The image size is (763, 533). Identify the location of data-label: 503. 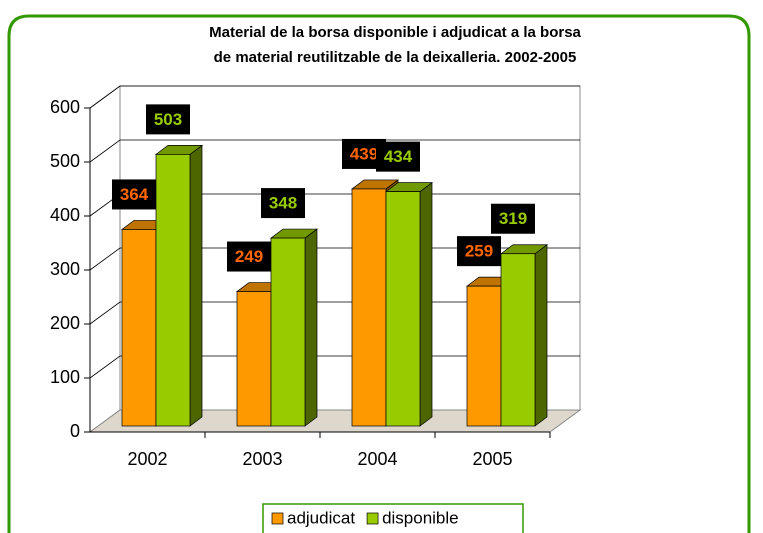
(168, 119).